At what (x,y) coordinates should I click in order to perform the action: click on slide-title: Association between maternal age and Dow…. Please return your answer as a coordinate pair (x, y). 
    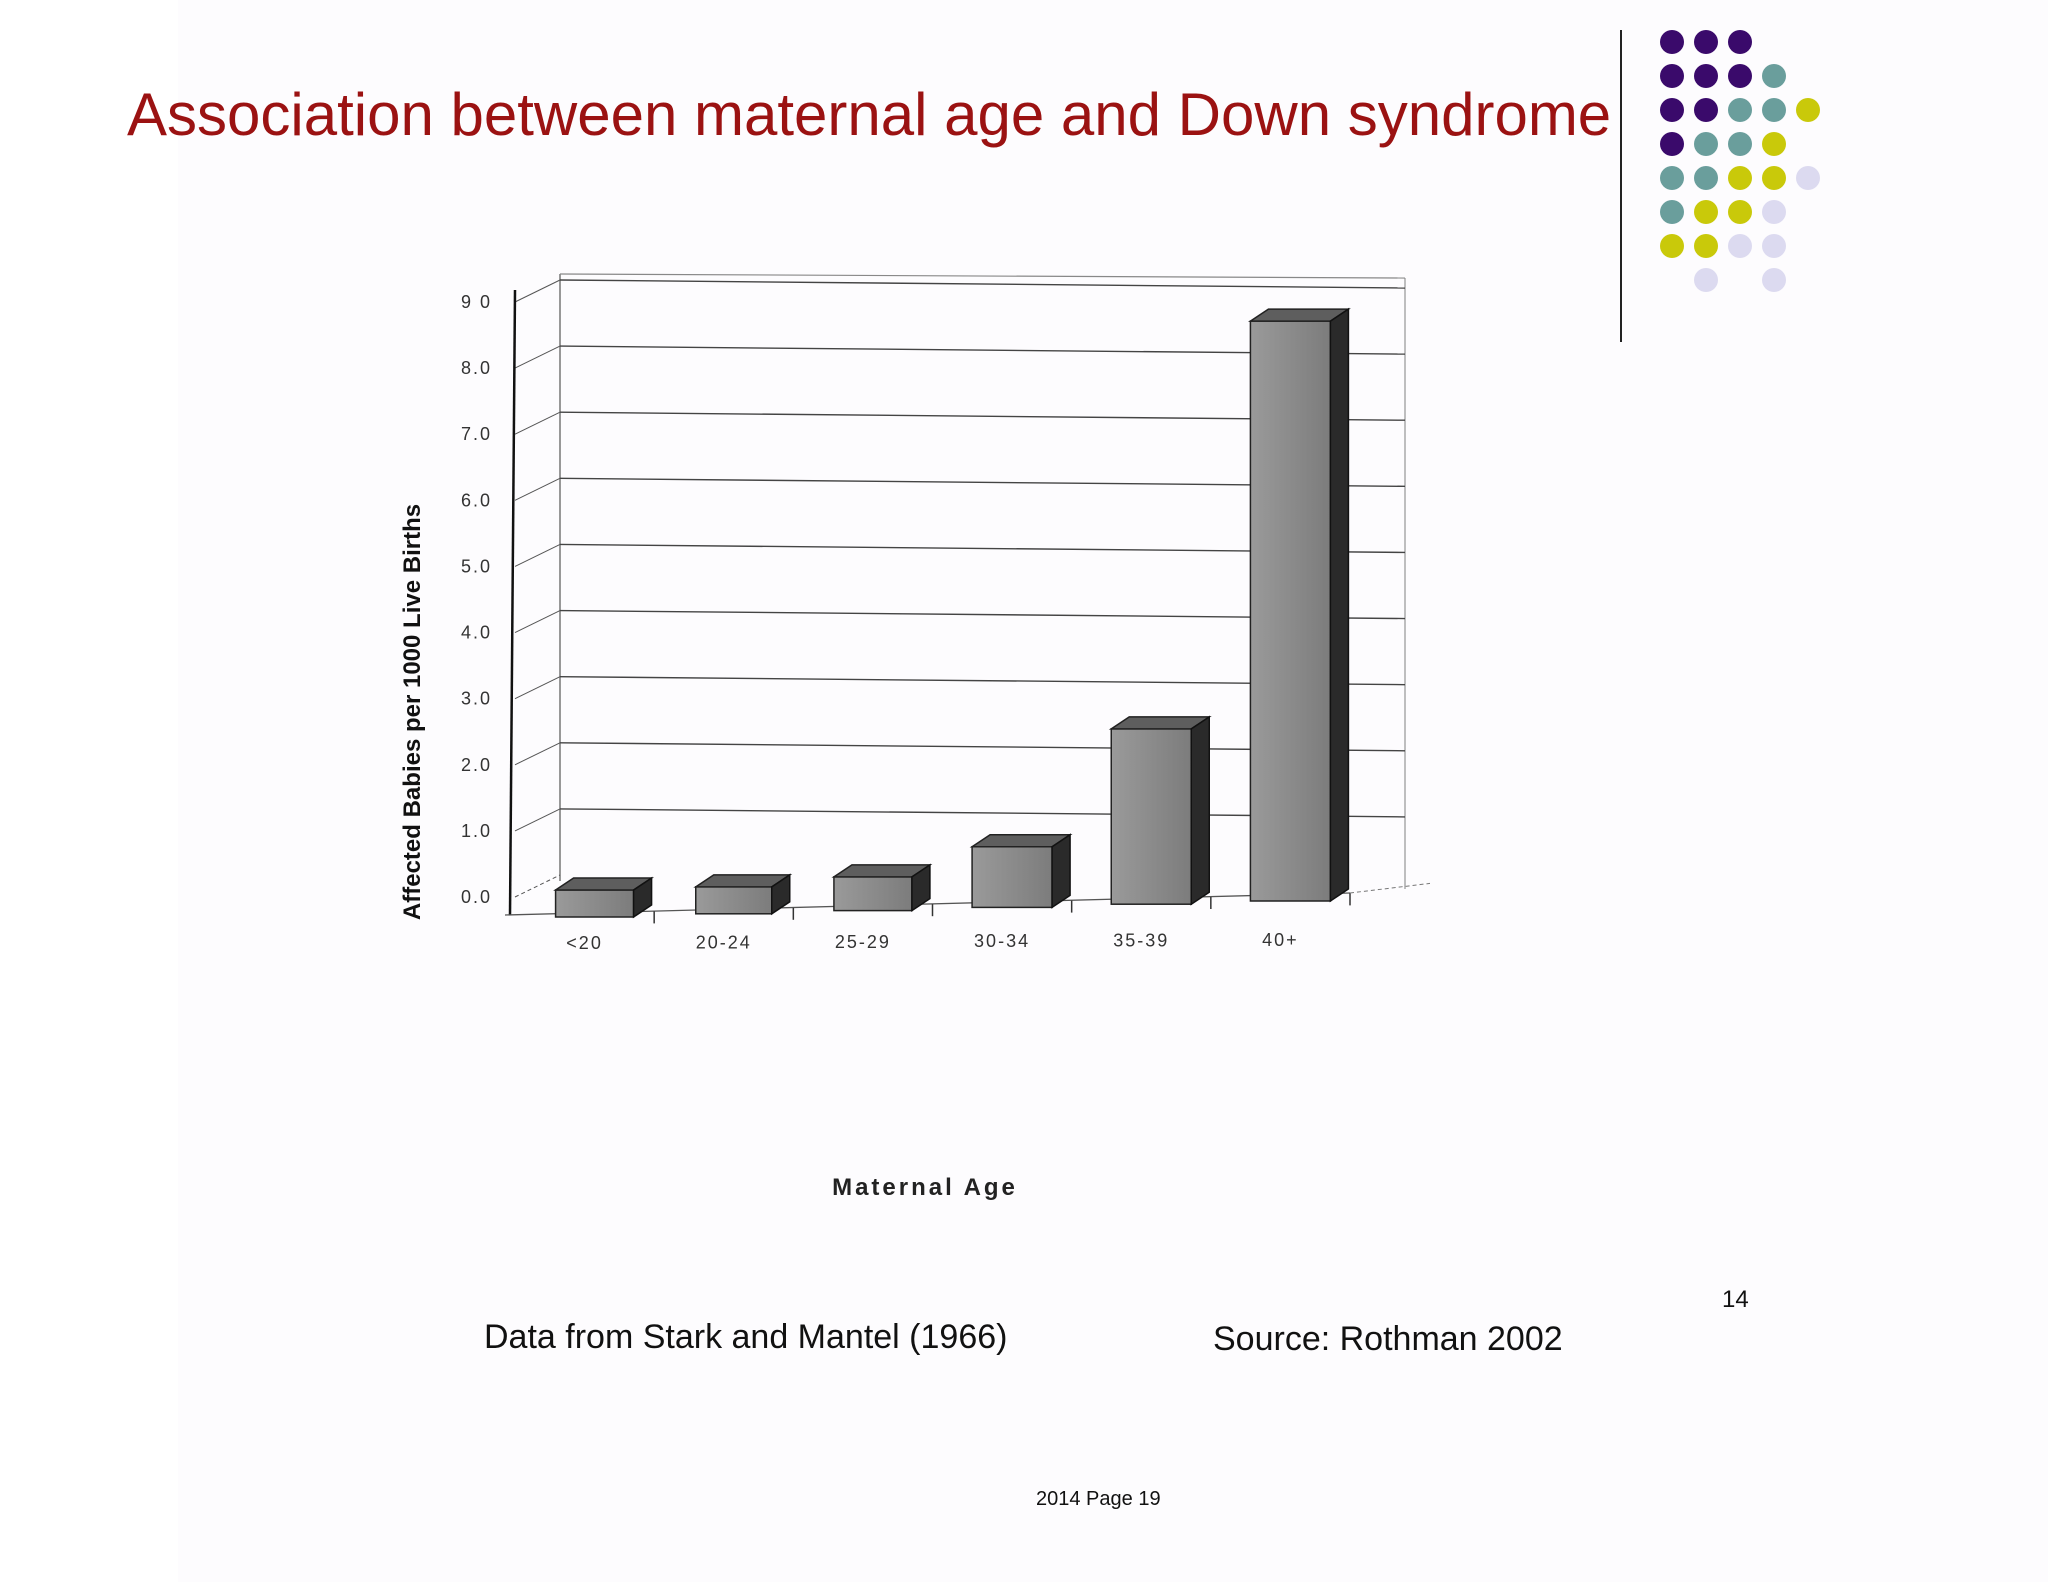
    Looking at the image, I should click on (869, 114).